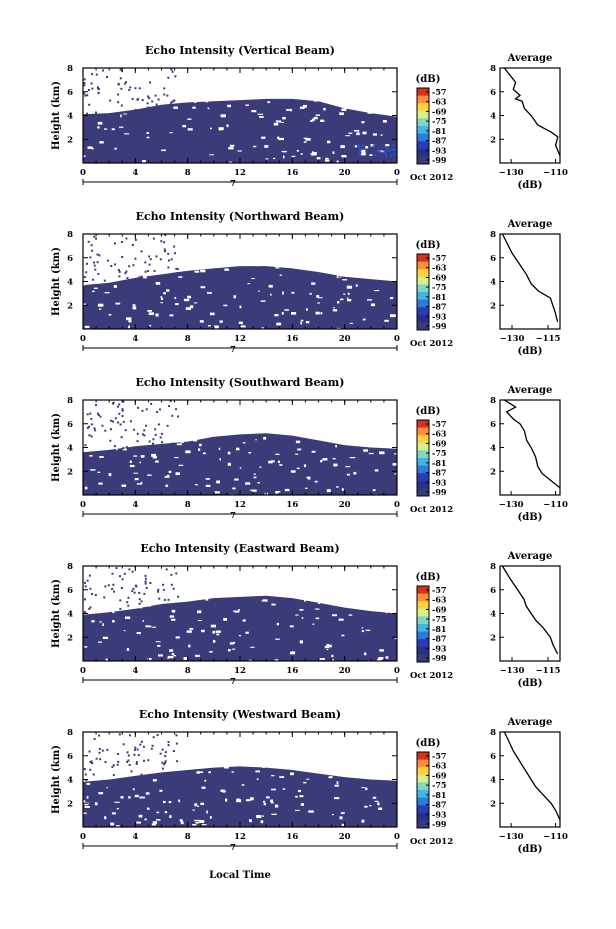  What do you see at coordinates (292, 671) in the screenshot?
I see `x-tick-label: 16` at bounding box center [292, 671].